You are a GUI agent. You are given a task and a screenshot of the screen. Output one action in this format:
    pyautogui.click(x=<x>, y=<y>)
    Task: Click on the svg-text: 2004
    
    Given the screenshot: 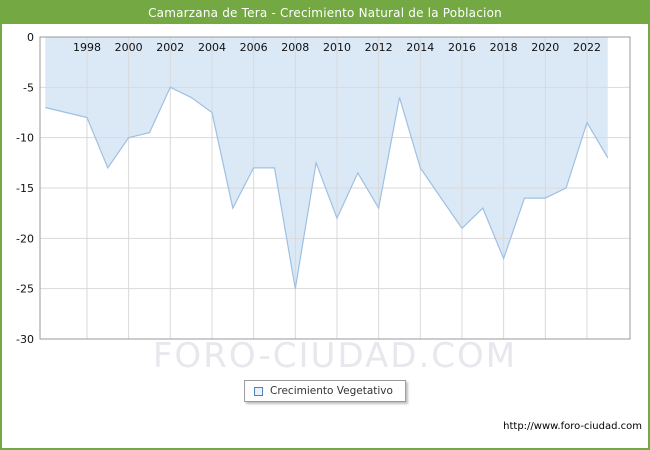 What is the action you would take?
    pyautogui.click(x=212, y=47)
    